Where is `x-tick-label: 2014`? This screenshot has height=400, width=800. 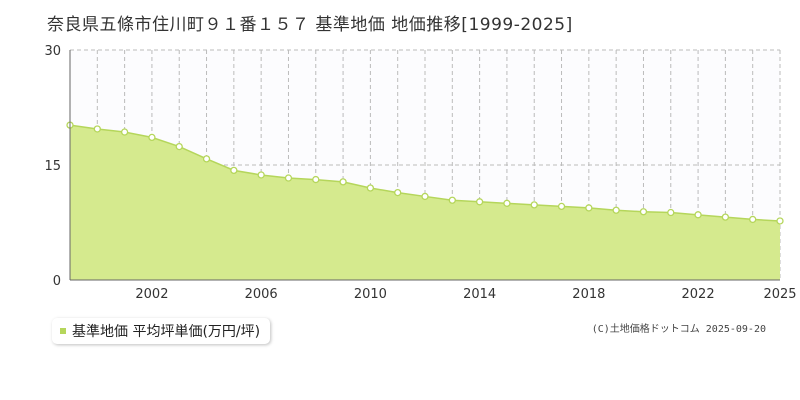
x-tick-label: 2014 is located at coordinates (479, 294).